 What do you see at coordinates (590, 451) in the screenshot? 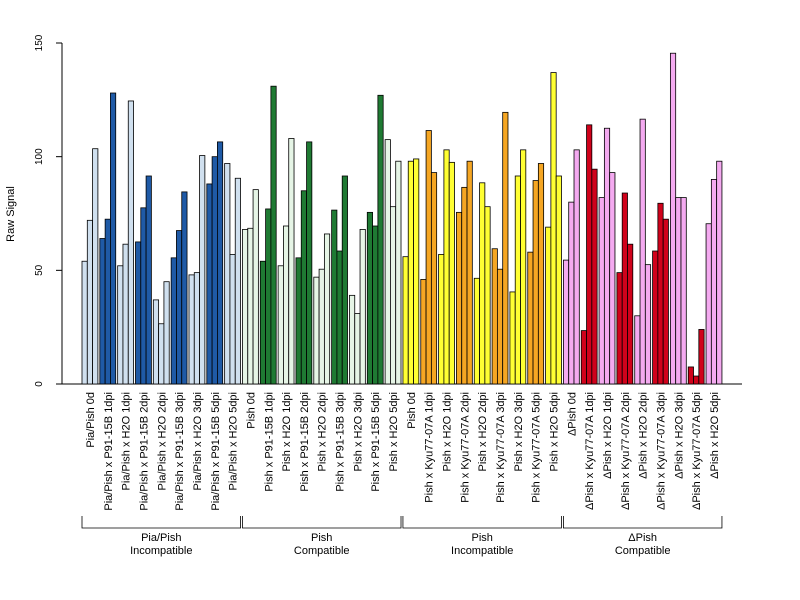
I see `category-label: ΔPish x Kyu77-07A 1dpi` at bounding box center [590, 451].